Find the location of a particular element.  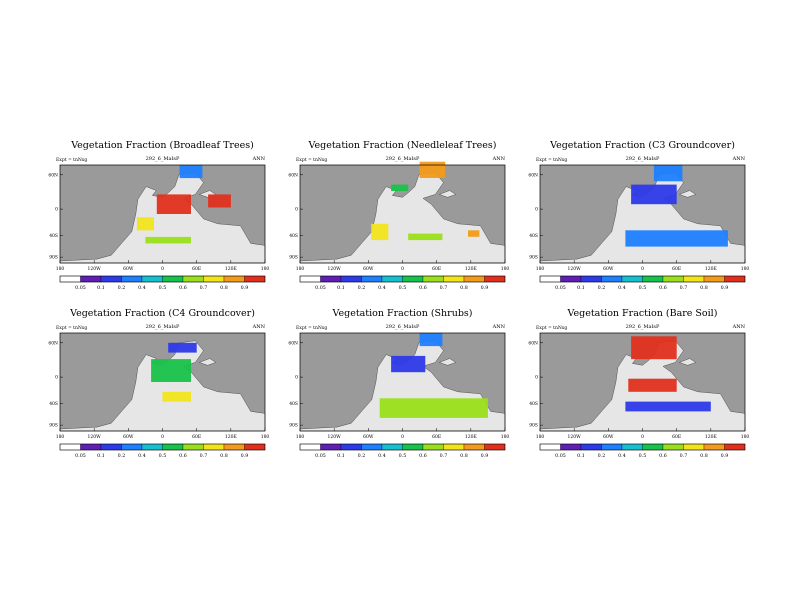

island-area is located at coordinates (447, 194).